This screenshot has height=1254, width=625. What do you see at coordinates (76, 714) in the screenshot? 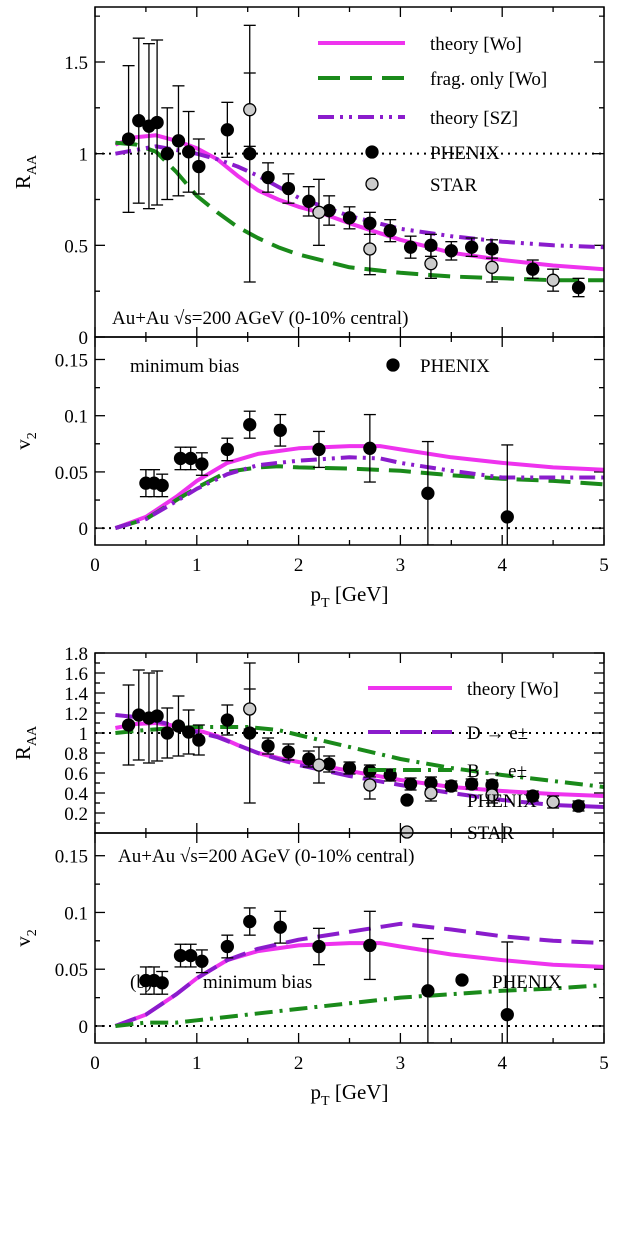
I see `y-tick-label: 1.2` at bounding box center [76, 714].